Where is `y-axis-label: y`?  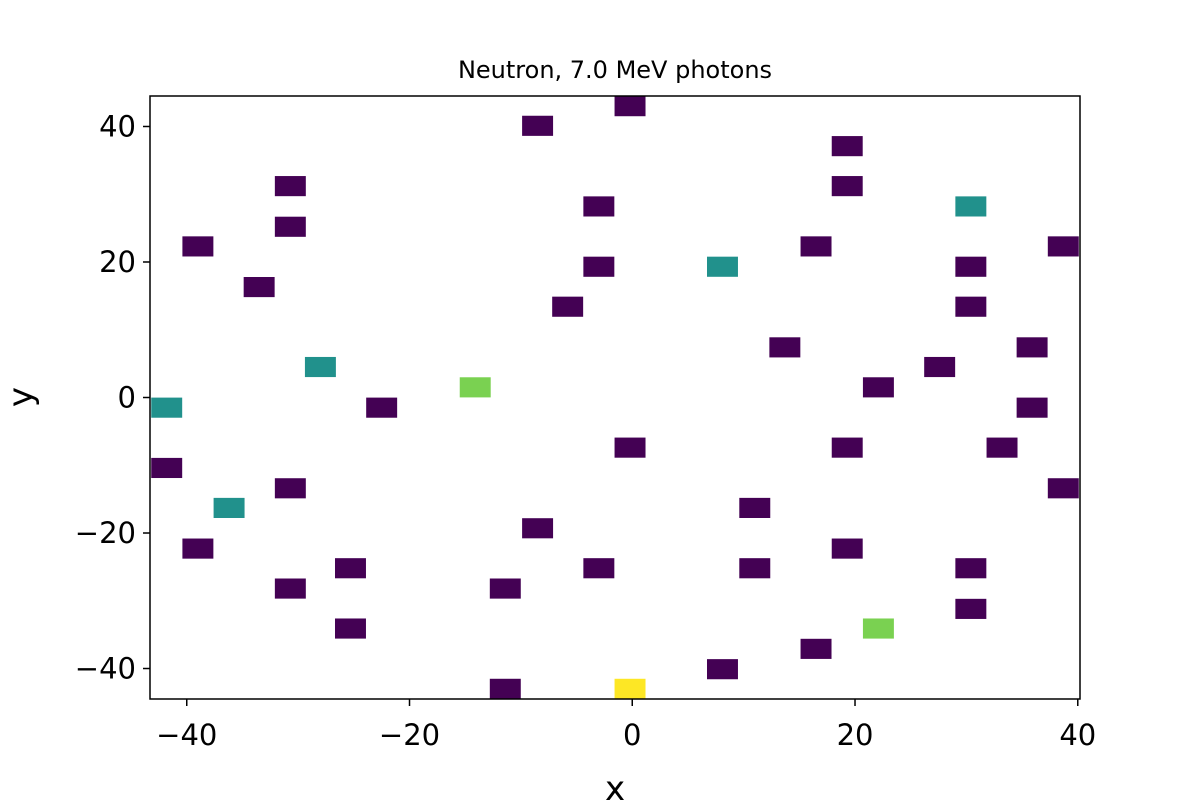 y-axis-label: y is located at coordinates (21, 397).